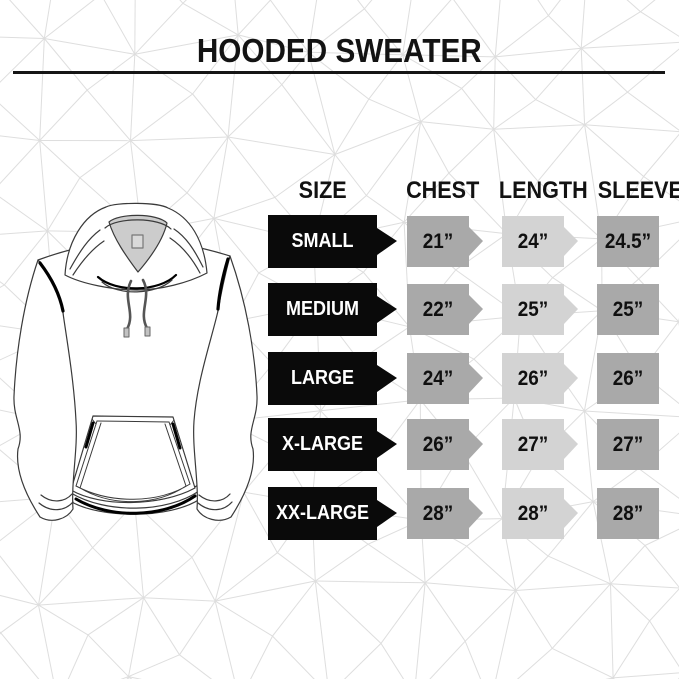 This screenshot has height=679, width=679. What do you see at coordinates (540, 378) in the screenshot?
I see `length-value-cell: 26”` at bounding box center [540, 378].